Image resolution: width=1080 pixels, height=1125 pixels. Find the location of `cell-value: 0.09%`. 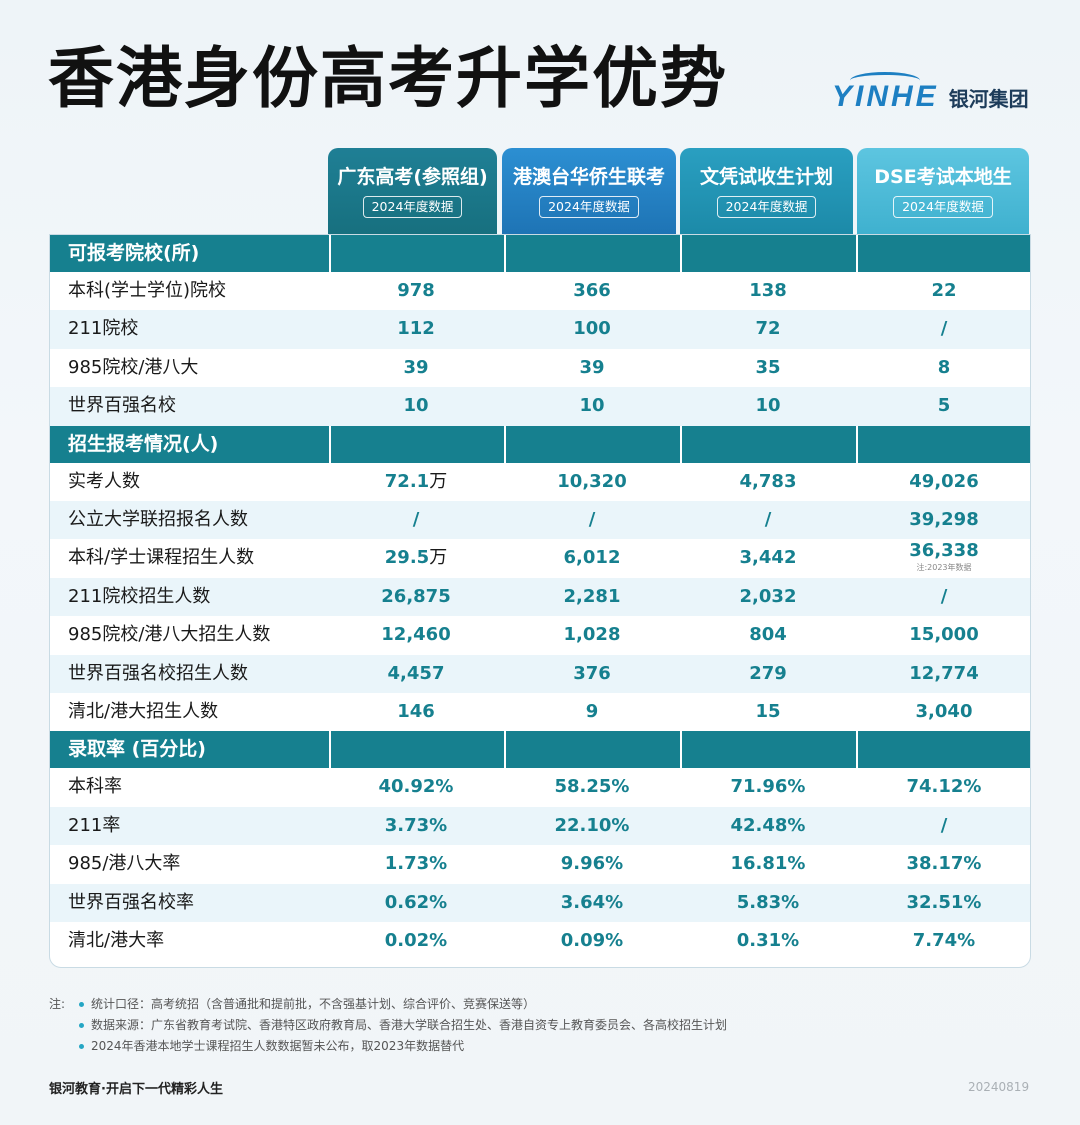

cell-value: 0.09% is located at coordinates (592, 940).